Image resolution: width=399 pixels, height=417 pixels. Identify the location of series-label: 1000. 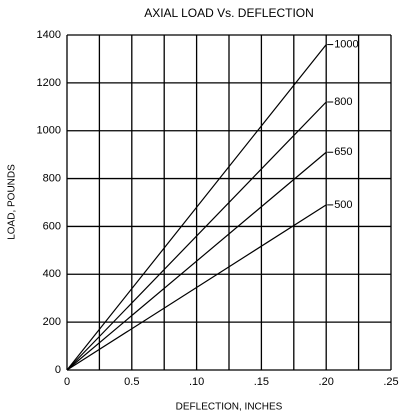
(346, 44).